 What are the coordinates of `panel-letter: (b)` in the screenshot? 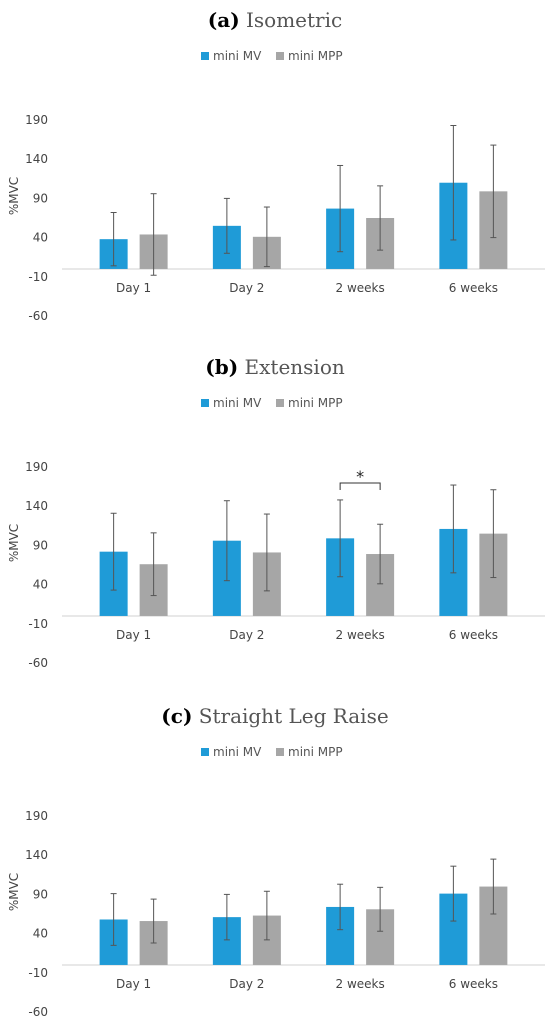 It's located at (221, 367).